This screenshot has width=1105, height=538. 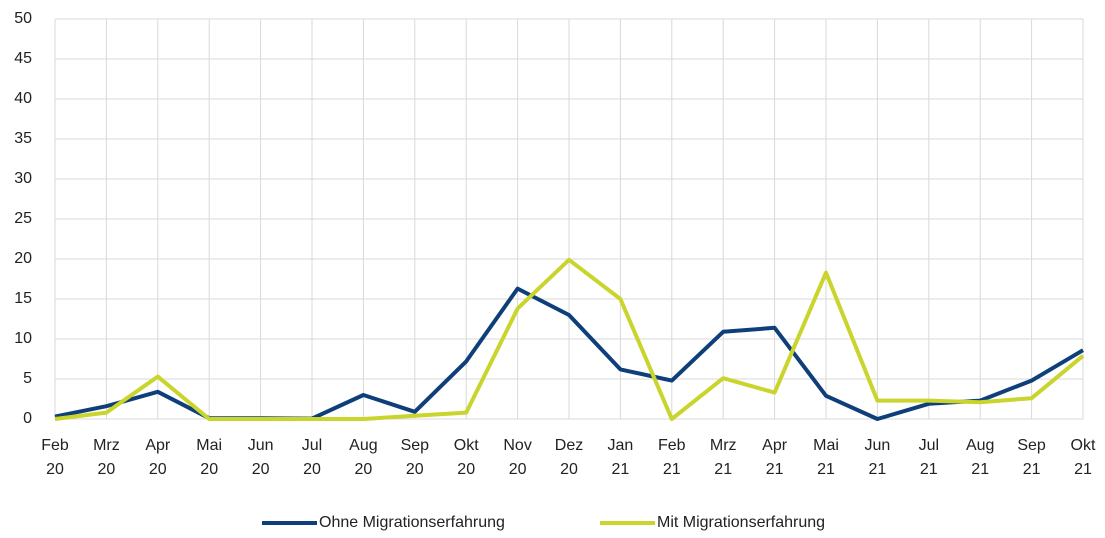 I want to click on y-tick-label: 15, so click(x=23, y=298).